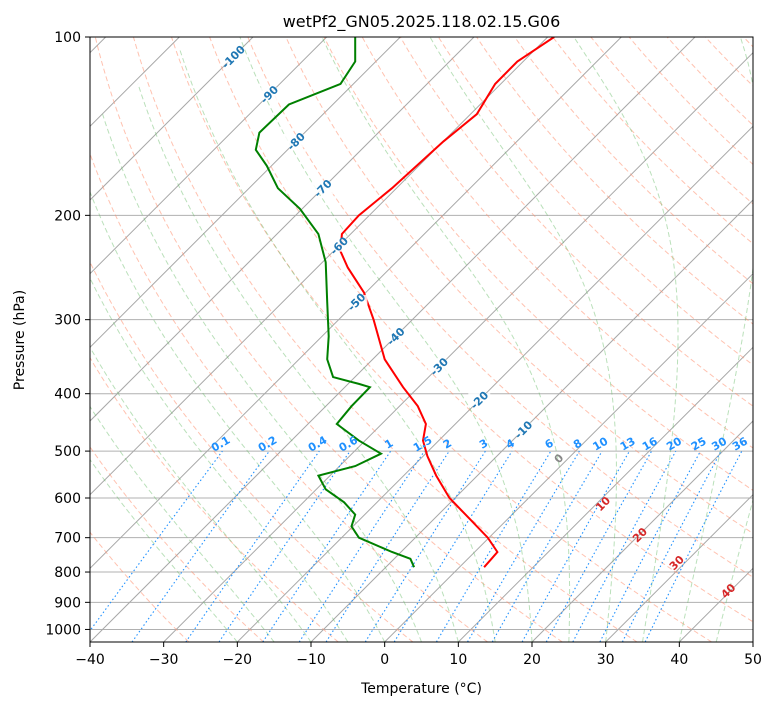 The height and width of the screenshot is (708, 775). I want to click on y-tick-label: 500, so click(67, 452).